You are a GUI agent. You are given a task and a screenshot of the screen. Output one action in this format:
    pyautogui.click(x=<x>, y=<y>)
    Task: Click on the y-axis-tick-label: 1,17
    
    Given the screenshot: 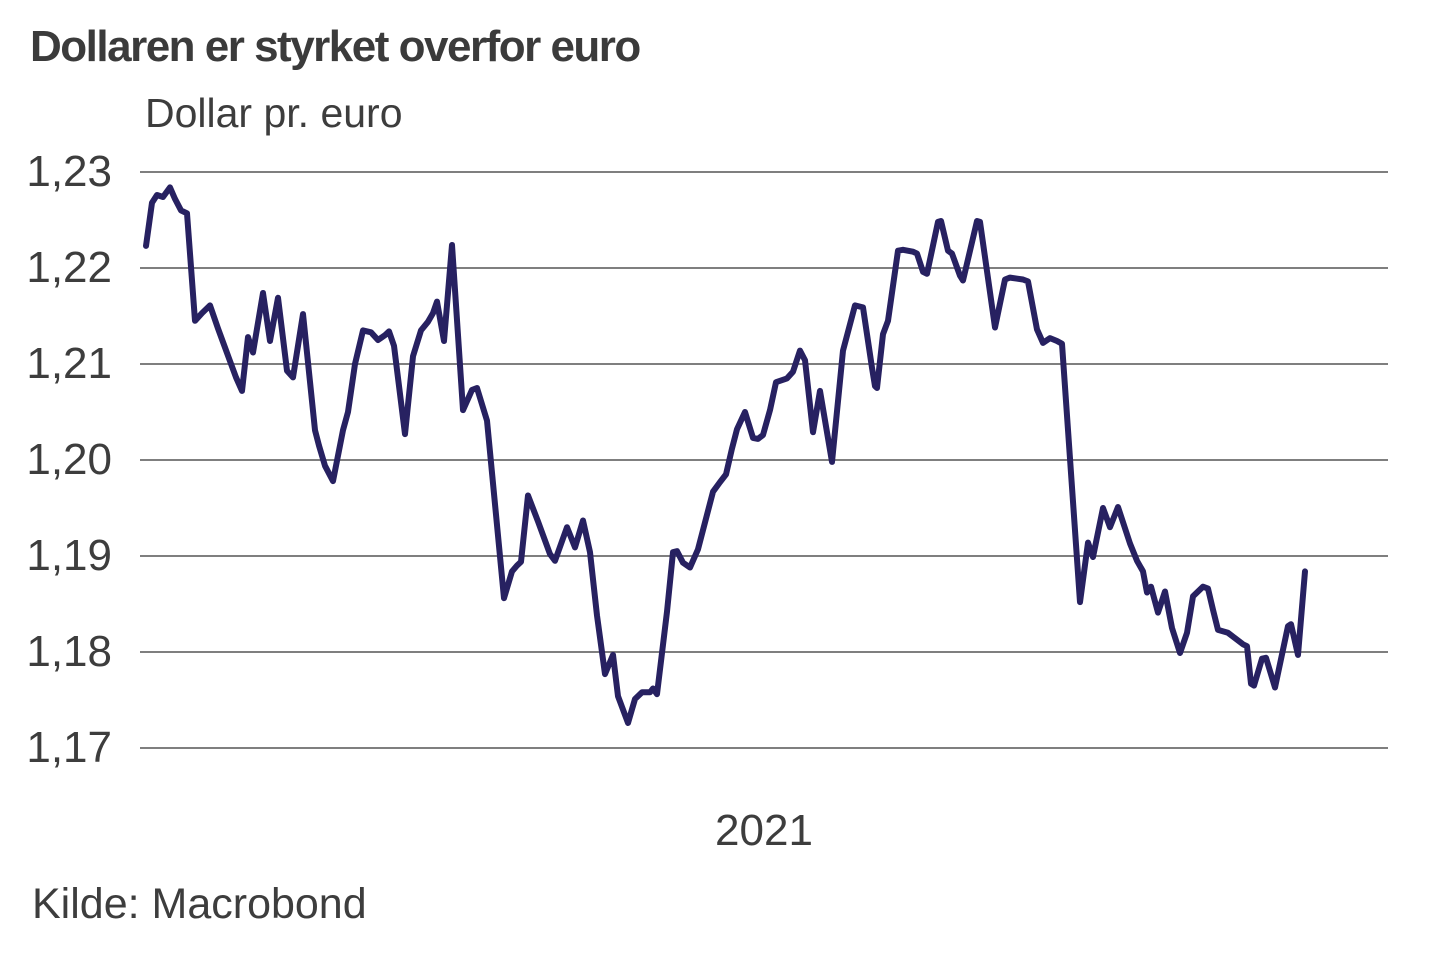 What is the action you would take?
    pyautogui.click(x=69, y=747)
    